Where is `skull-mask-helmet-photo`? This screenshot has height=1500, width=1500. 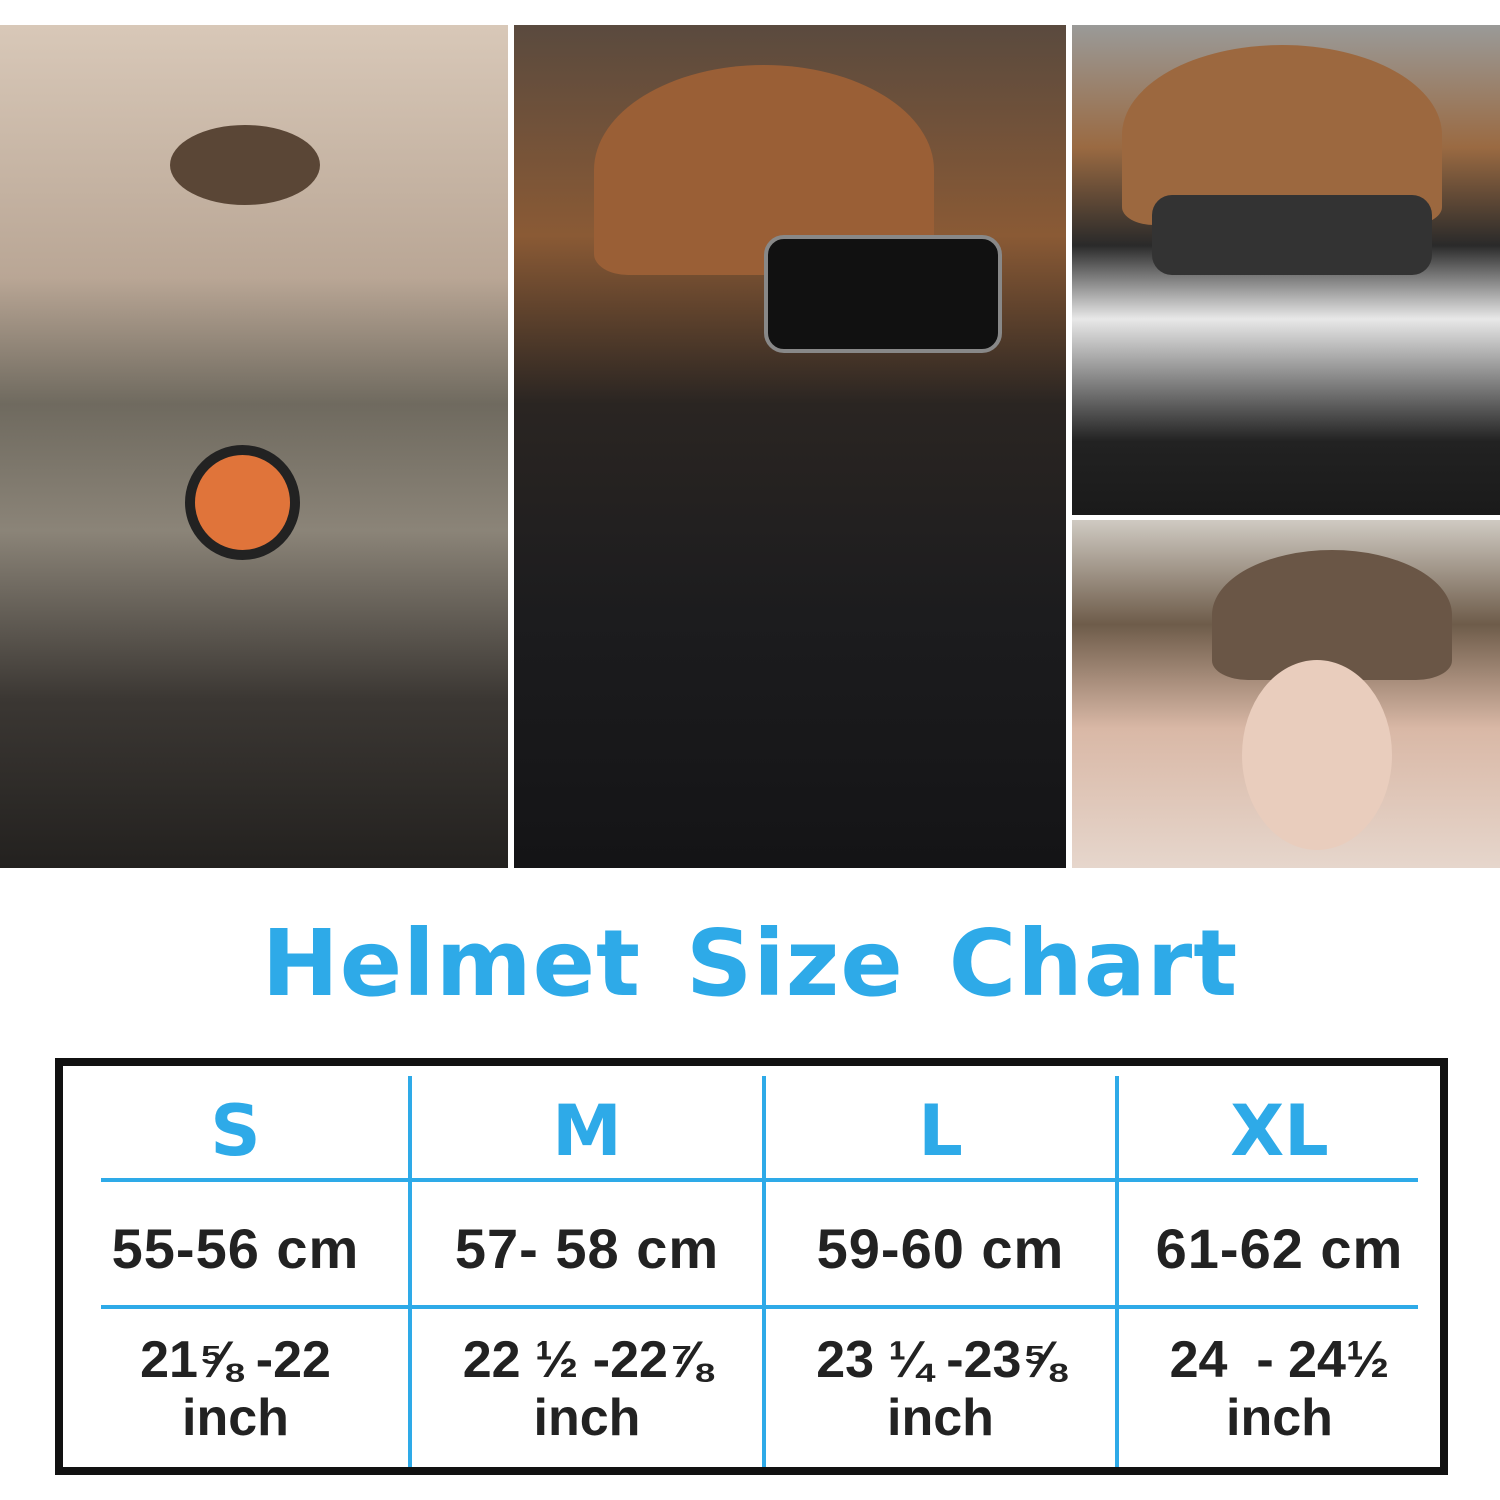
skull-mask-helmet-photo is located at coordinates (1286, 270).